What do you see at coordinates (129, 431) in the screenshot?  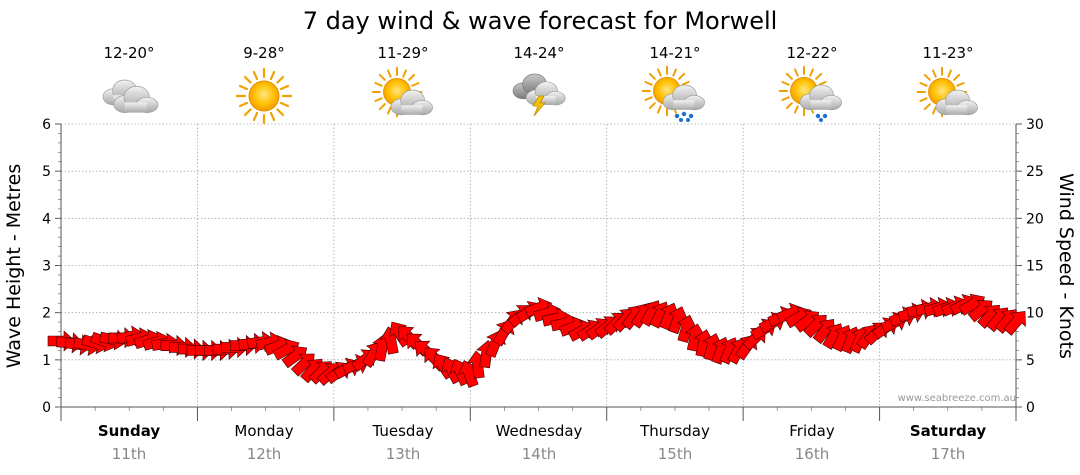 I see `day-name-0: Sunday` at bounding box center [129, 431].